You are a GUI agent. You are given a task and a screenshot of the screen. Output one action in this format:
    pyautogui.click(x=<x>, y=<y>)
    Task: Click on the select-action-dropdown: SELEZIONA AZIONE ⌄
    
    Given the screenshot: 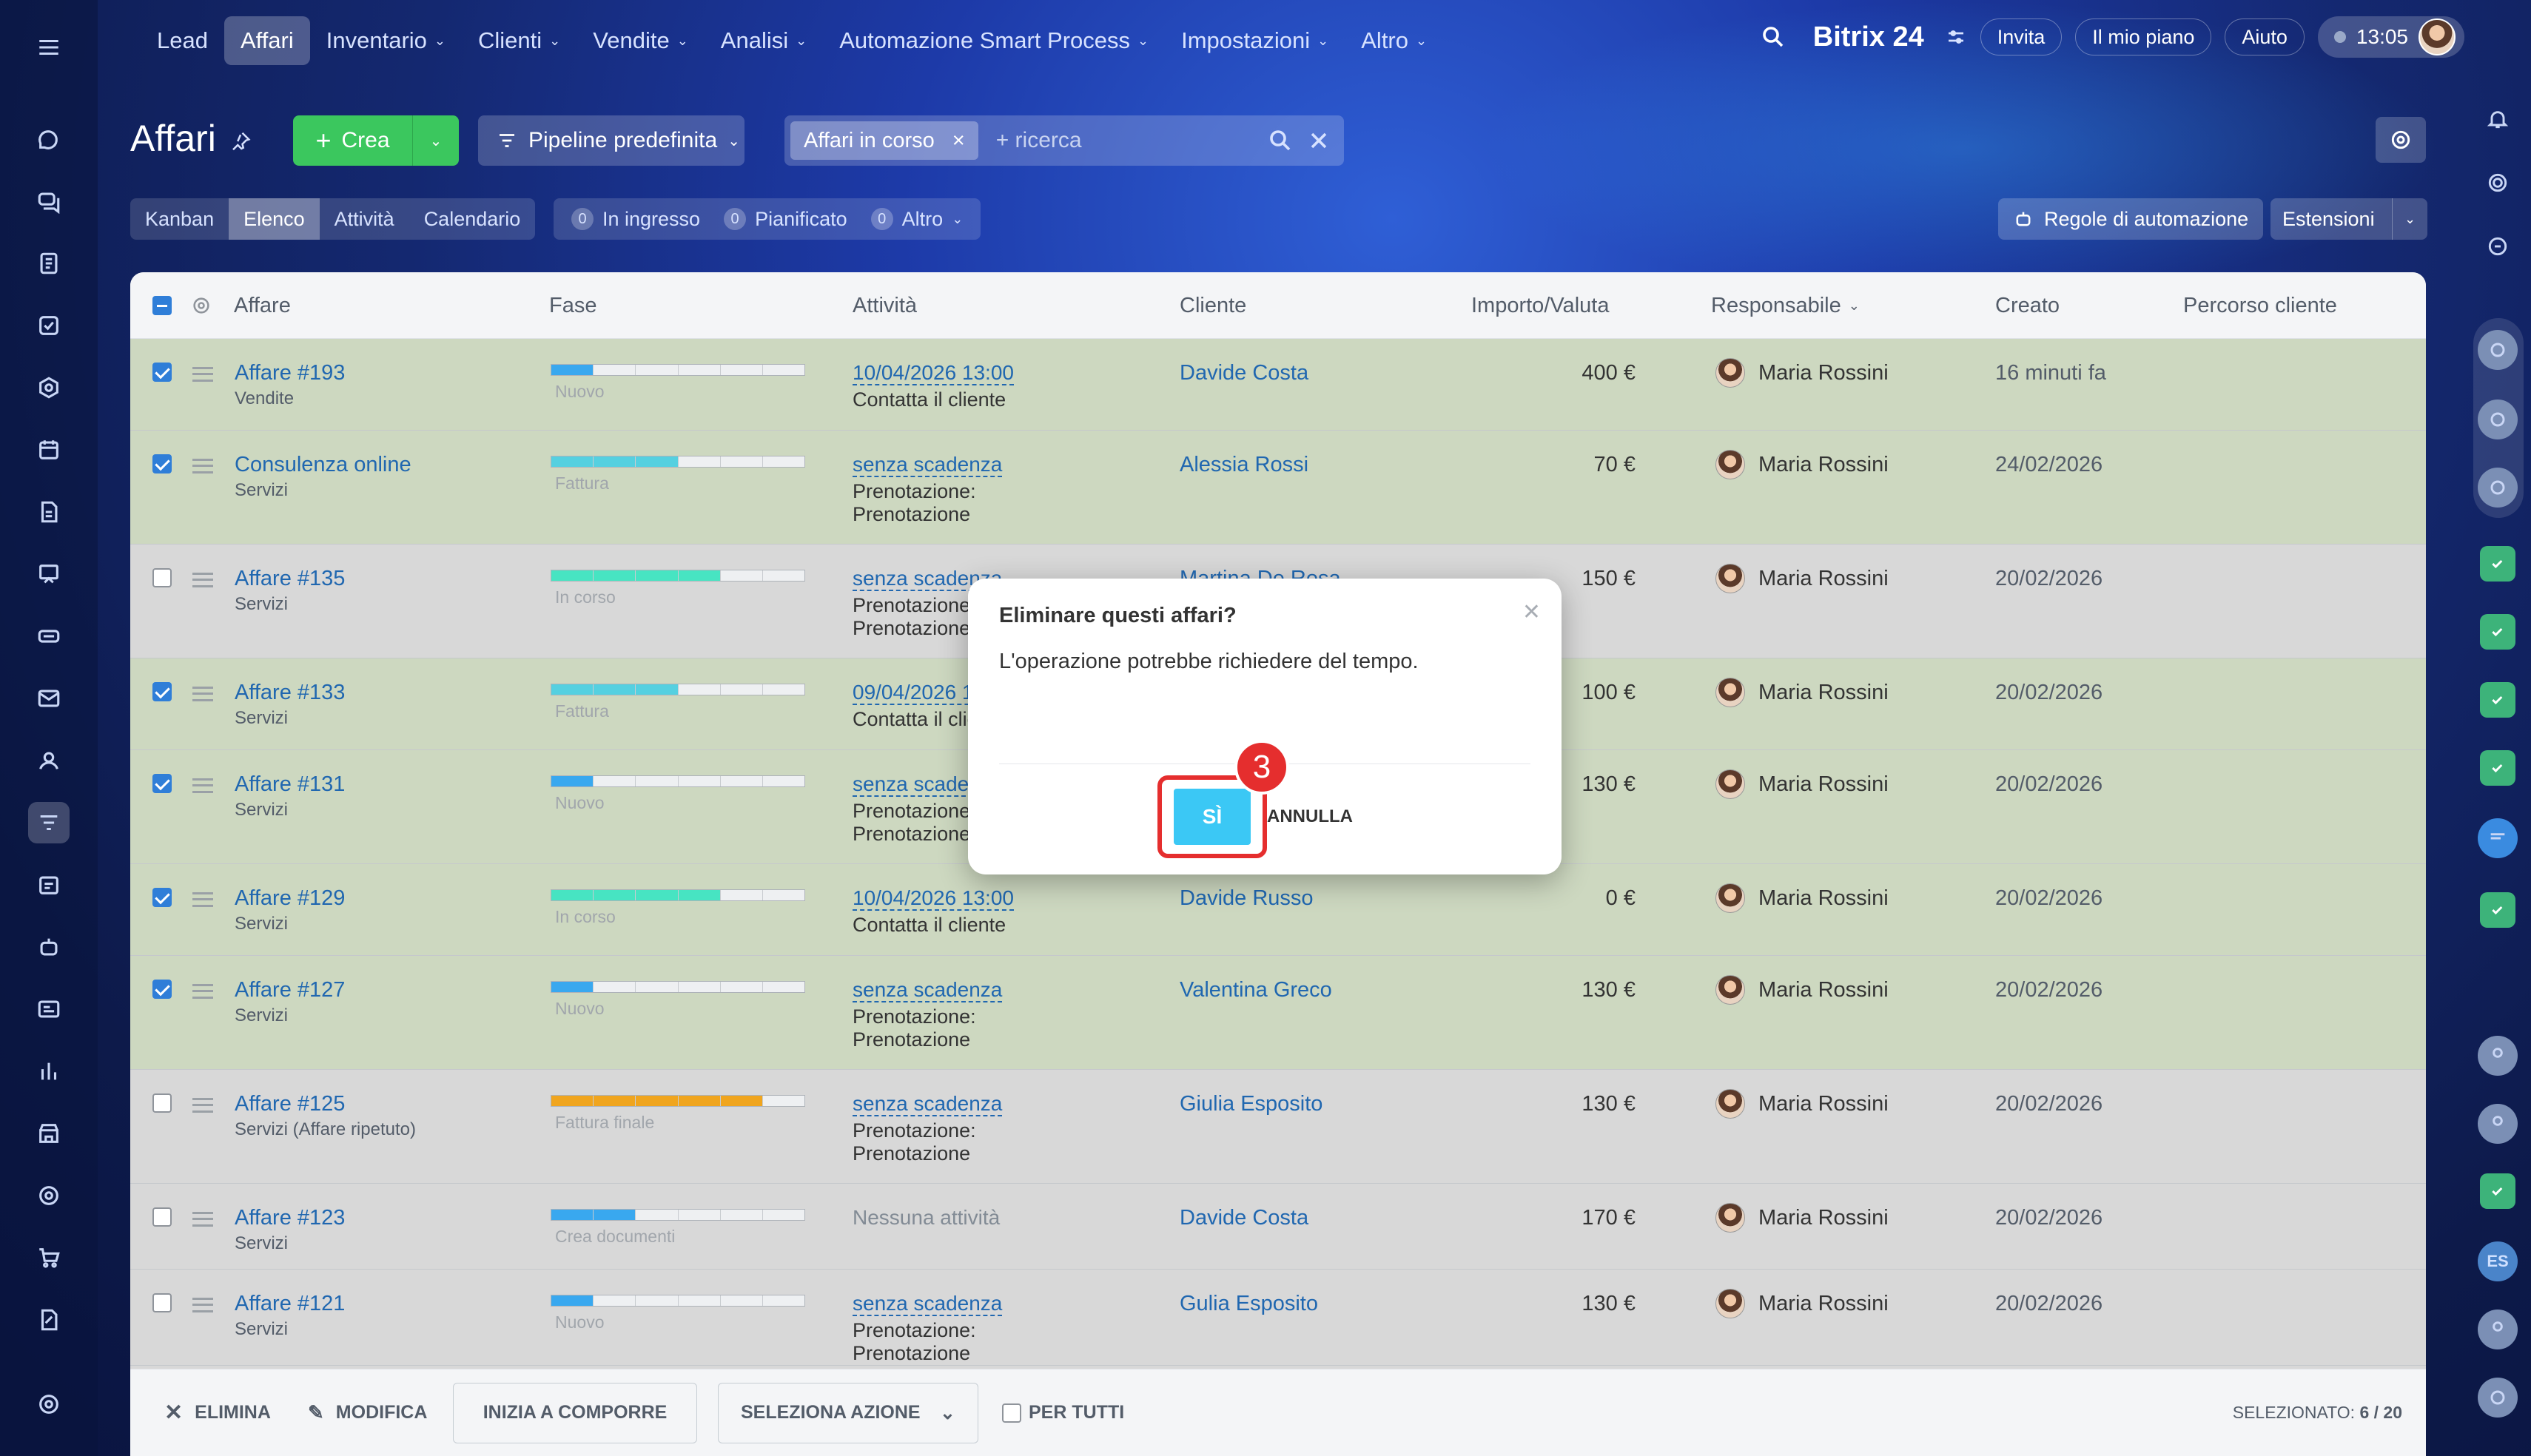 What is the action you would take?
    pyautogui.click(x=848, y=1413)
    